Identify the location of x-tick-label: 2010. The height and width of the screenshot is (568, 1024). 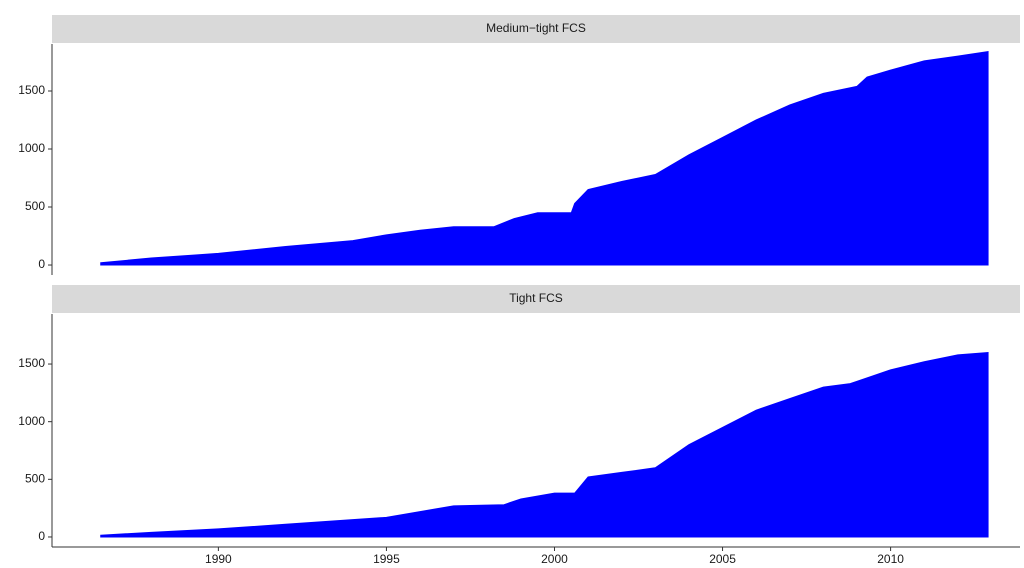
(890, 559).